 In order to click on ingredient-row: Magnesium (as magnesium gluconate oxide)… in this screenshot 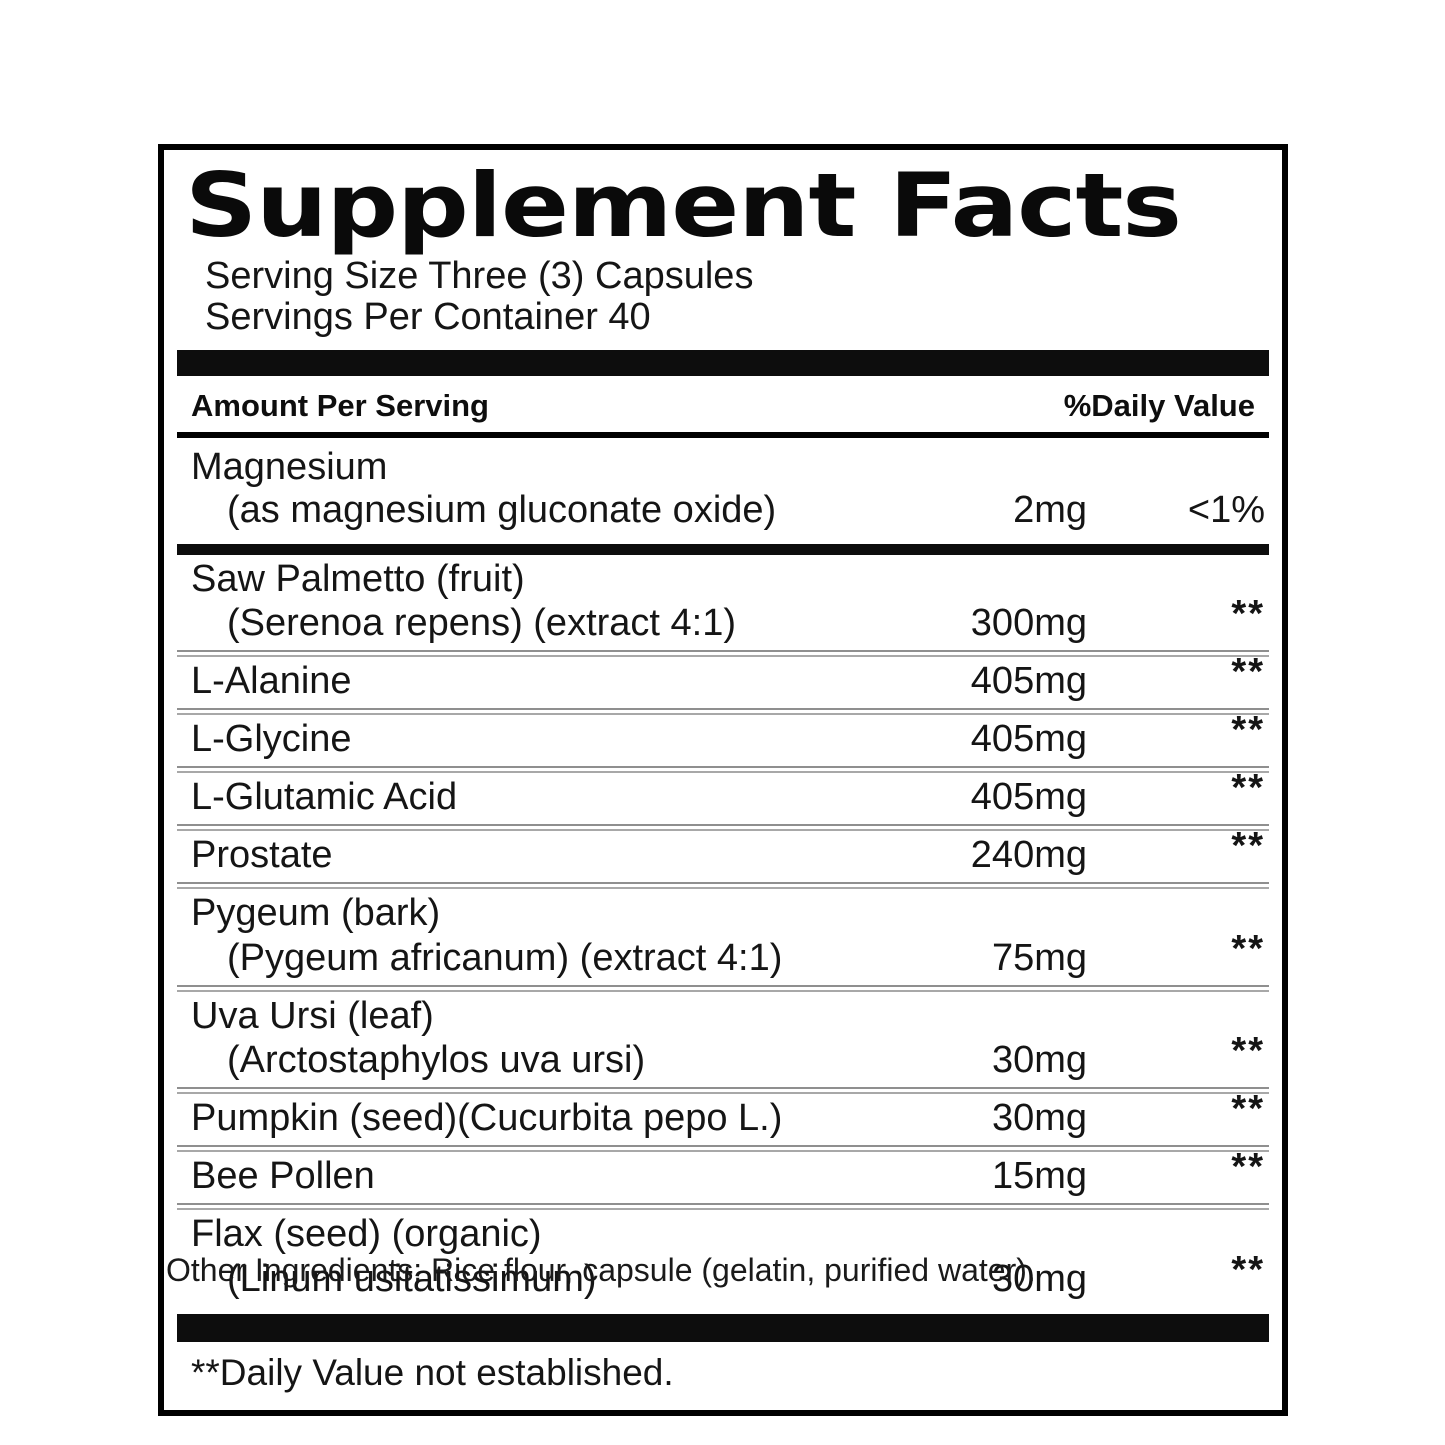, I will do `click(723, 488)`.